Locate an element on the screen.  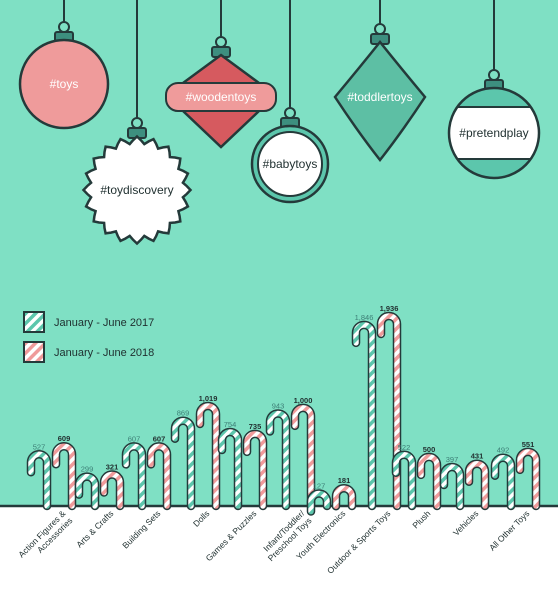
data-label-2017: 754 is located at coordinates (230, 424).